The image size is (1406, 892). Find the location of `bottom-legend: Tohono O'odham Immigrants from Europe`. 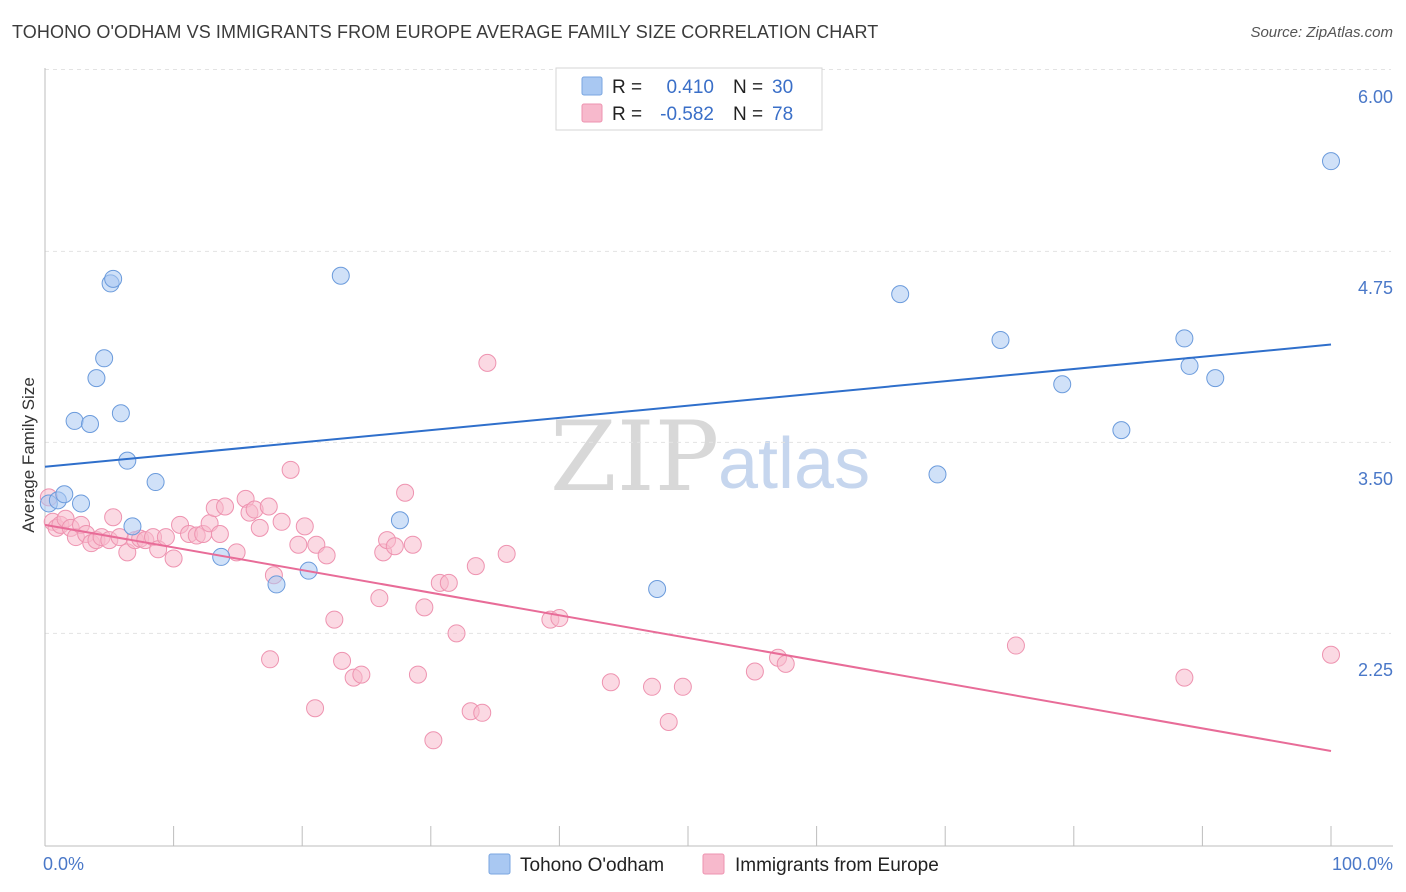

bottom-legend: Tohono O'odham Immigrants from Europe is located at coordinates (713, 864).